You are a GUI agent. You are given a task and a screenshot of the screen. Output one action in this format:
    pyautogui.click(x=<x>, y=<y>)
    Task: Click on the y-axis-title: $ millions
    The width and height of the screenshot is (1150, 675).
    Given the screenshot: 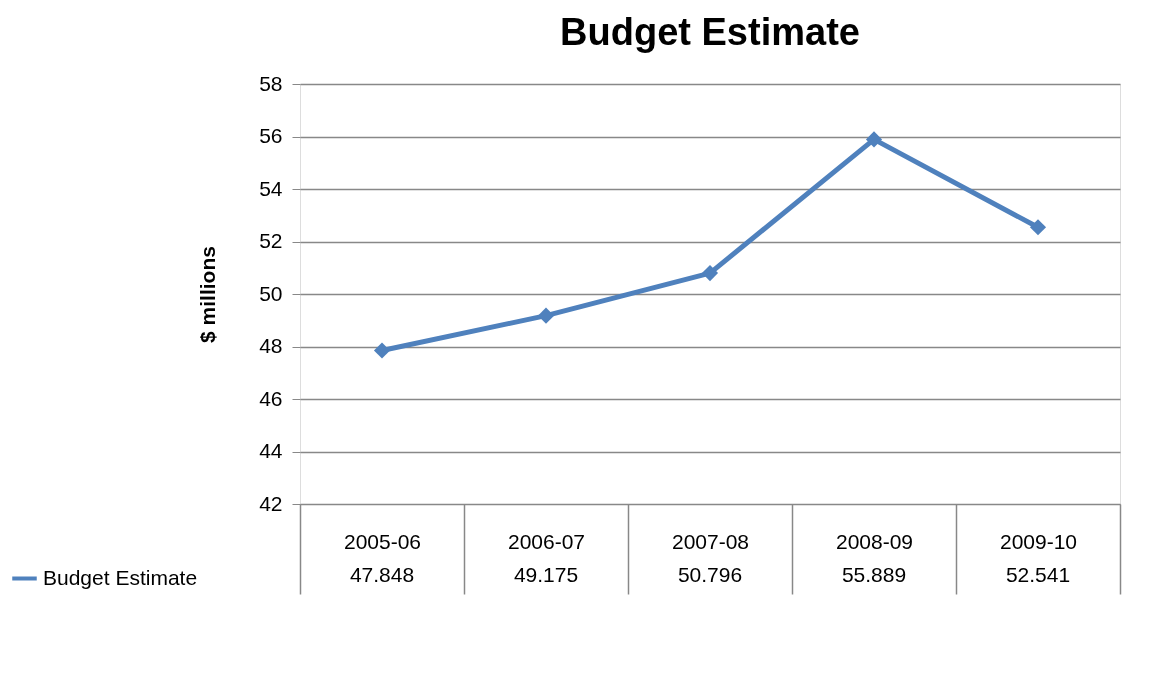 What is the action you would take?
    pyautogui.click(x=208, y=294)
    